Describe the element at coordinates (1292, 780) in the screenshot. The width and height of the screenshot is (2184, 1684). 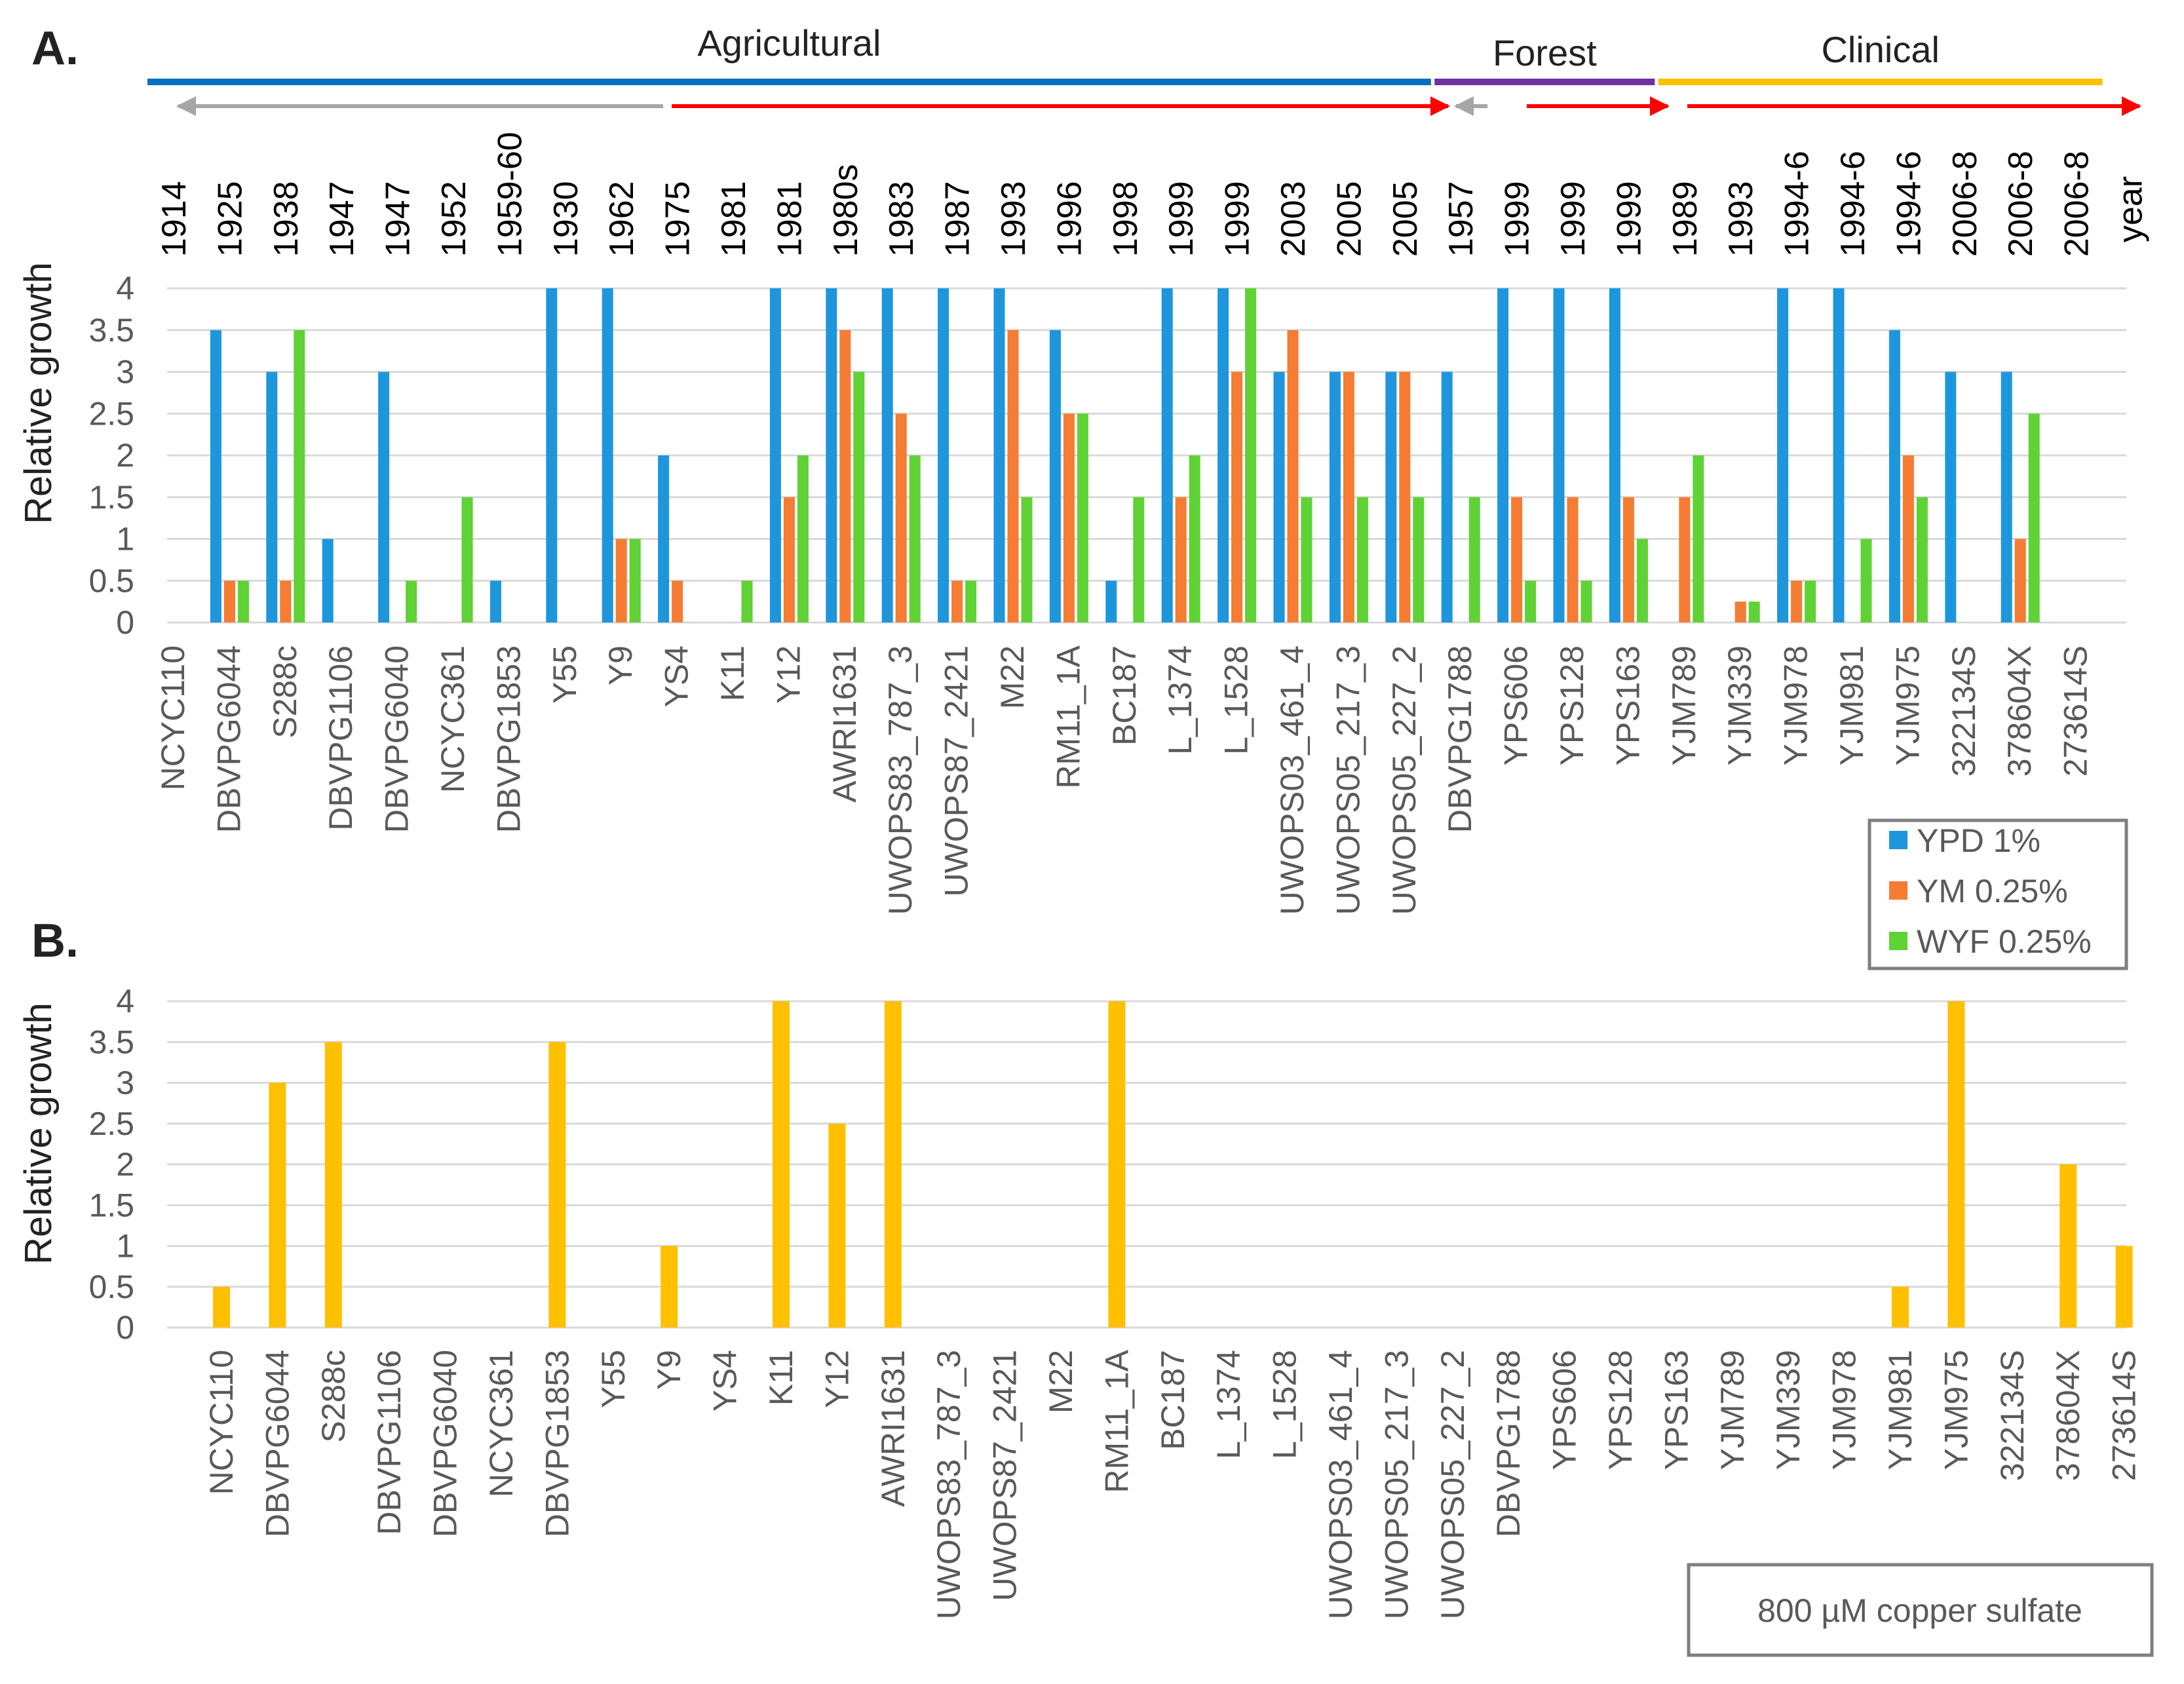
I see `panel-a-category-label: UWOPS03_461_4` at that location.